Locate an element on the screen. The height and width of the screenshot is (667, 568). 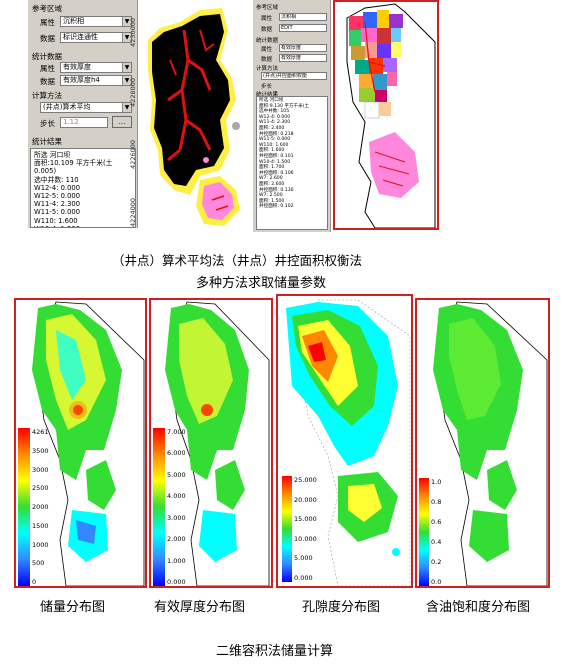
result-line: 面积: 1.600 is located at coordinates (272, 151).